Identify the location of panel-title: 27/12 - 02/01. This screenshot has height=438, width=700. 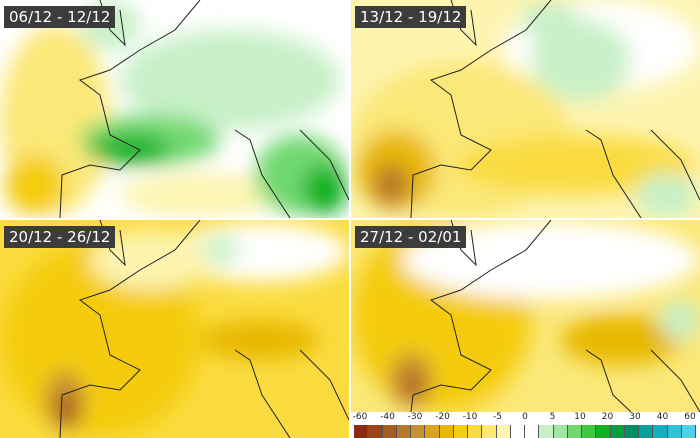
(411, 237).